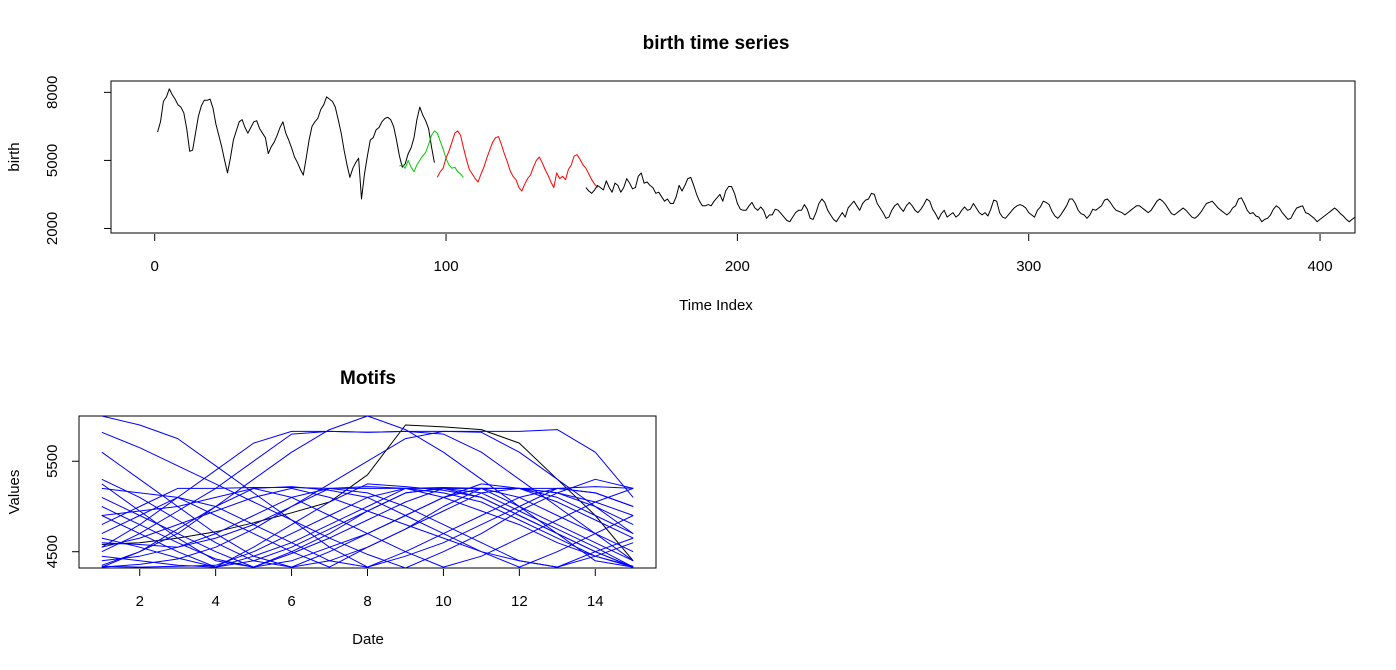 This screenshot has height=670, width=1396. Describe the element at coordinates (1028, 266) in the screenshot. I see `x-tick-label: 300` at that location.